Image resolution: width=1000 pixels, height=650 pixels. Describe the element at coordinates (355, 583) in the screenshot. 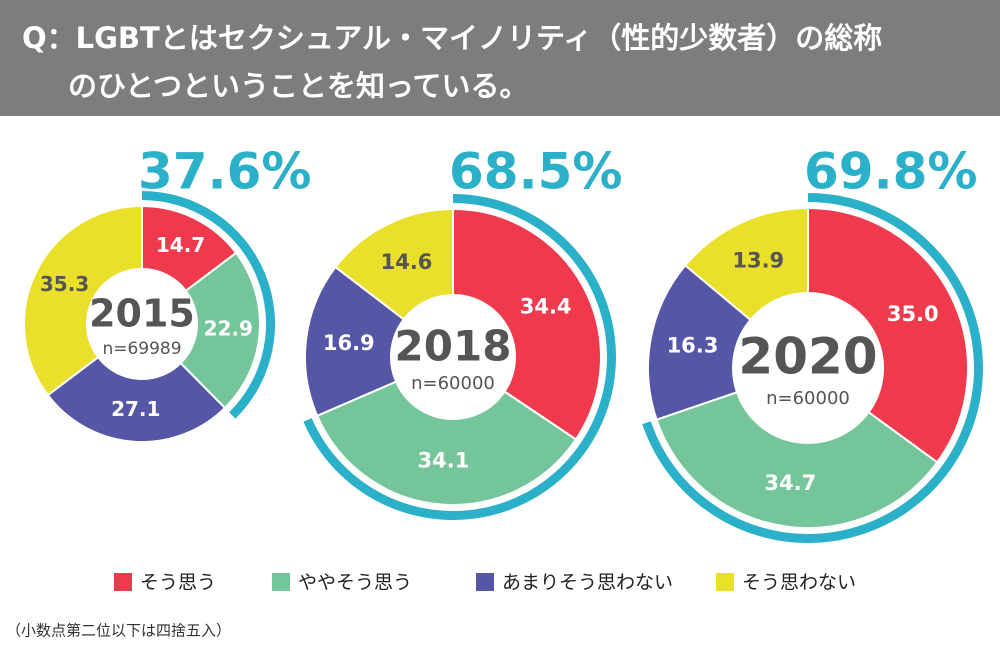

I see `legend-label: ややそう思う` at that location.